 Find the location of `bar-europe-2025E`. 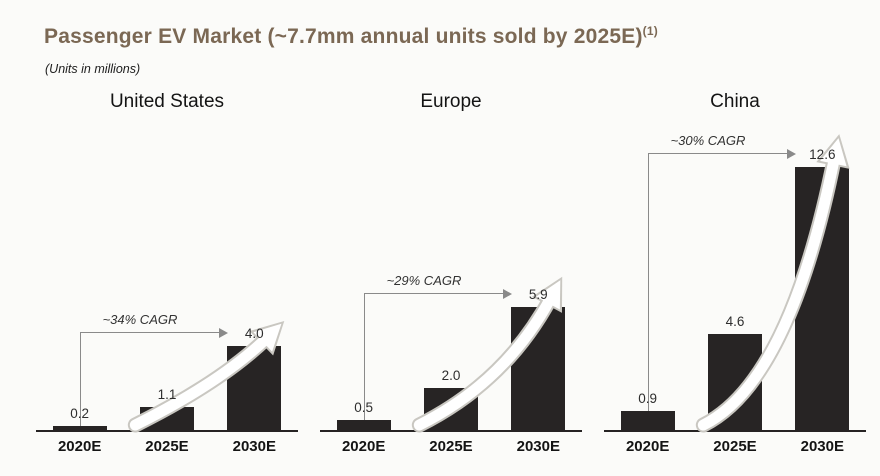

bar-europe-2025E is located at coordinates (451, 409).